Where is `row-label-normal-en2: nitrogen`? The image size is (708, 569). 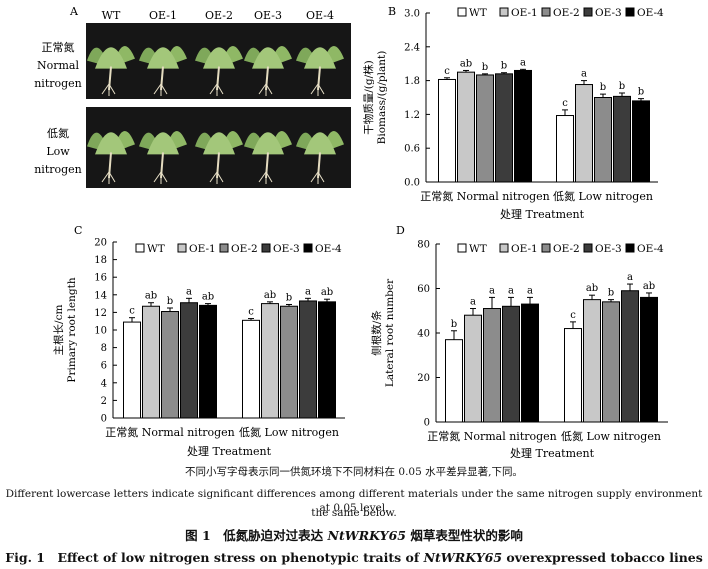
row-label-normal-en2: nitrogen is located at coordinates (58, 83).